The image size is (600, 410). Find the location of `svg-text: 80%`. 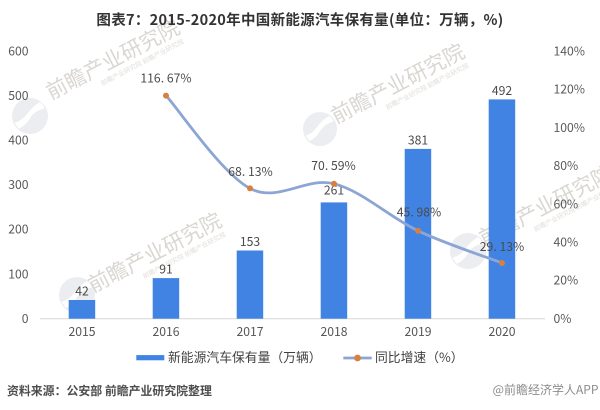

svg-text: 80% is located at coordinates (566, 165).